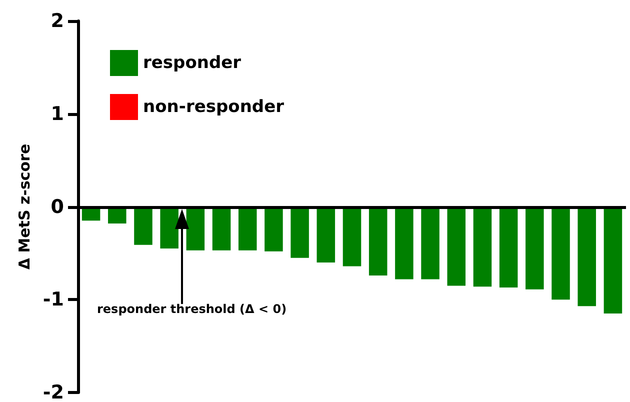 This screenshot has width=630, height=402. I want to click on ref-line-label: responder threshold (Δ < 0), so click(192, 309).